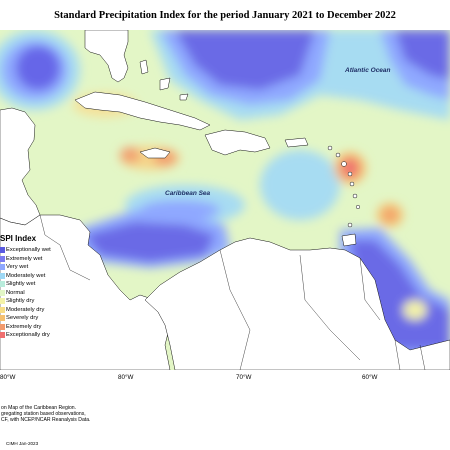  What do you see at coordinates (15, 292) in the screenshot?
I see `legend-label: Normal` at bounding box center [15, 292].